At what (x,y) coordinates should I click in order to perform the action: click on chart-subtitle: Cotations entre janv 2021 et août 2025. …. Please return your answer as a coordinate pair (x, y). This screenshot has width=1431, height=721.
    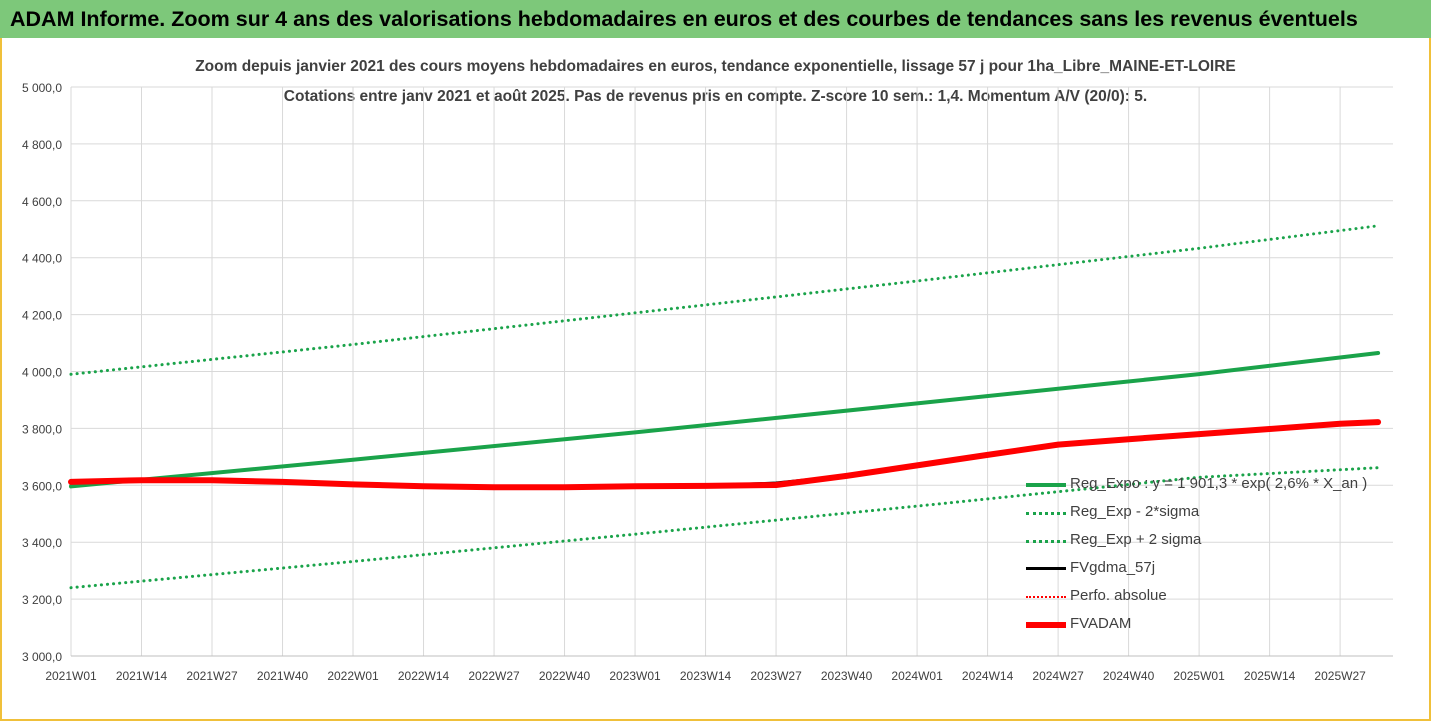
    Looking at the image, I should click on (715, 96).